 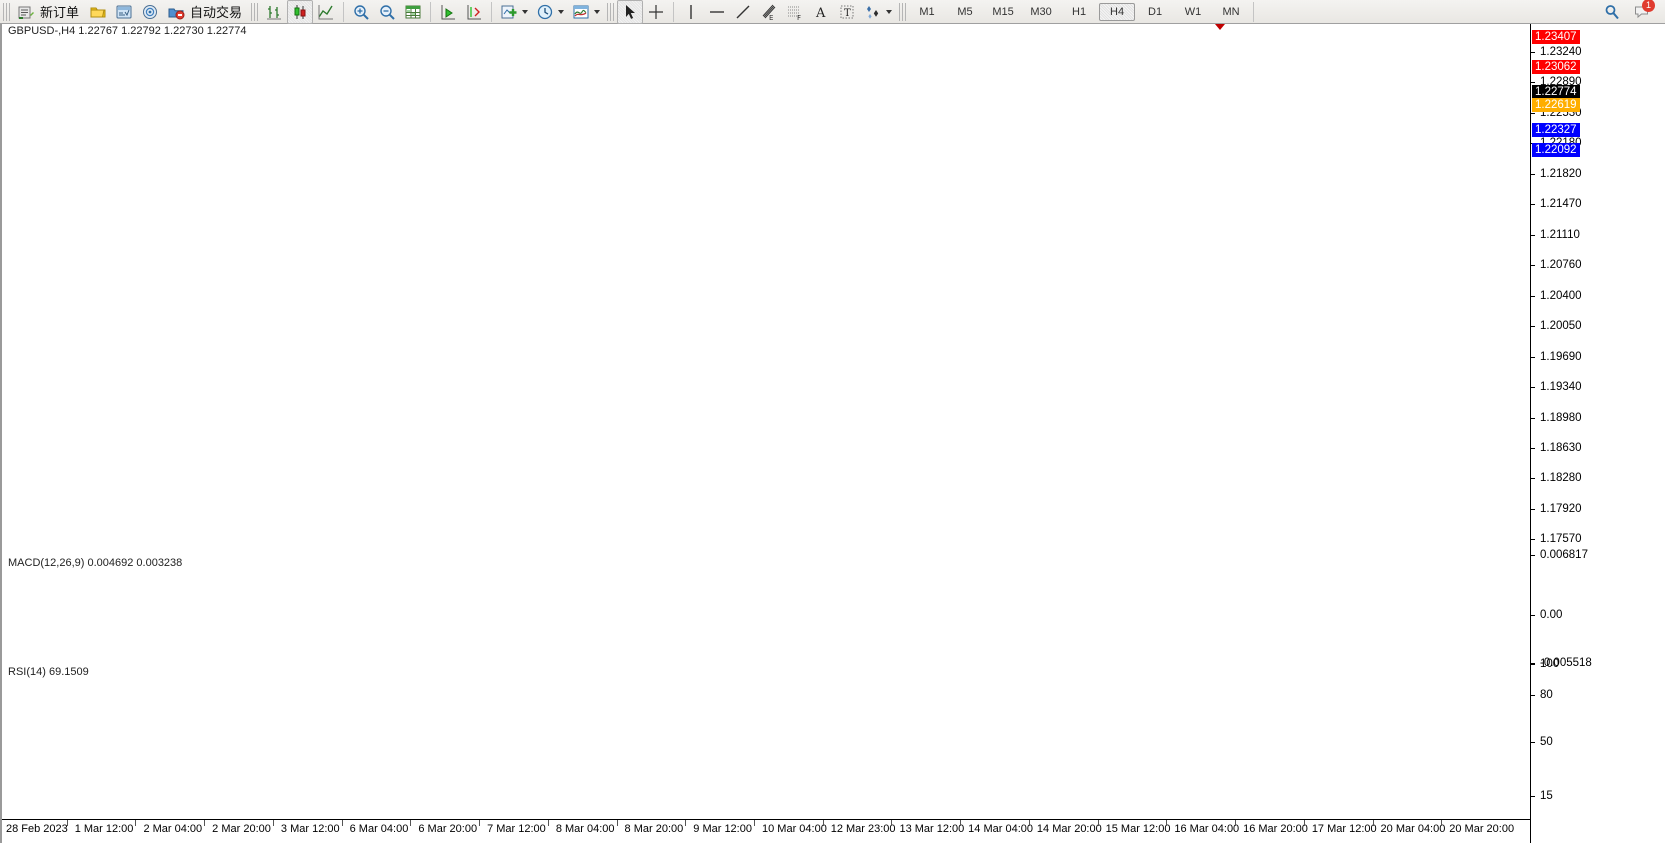 I want to click on bar-chart-button, so click(x=274, y=12).